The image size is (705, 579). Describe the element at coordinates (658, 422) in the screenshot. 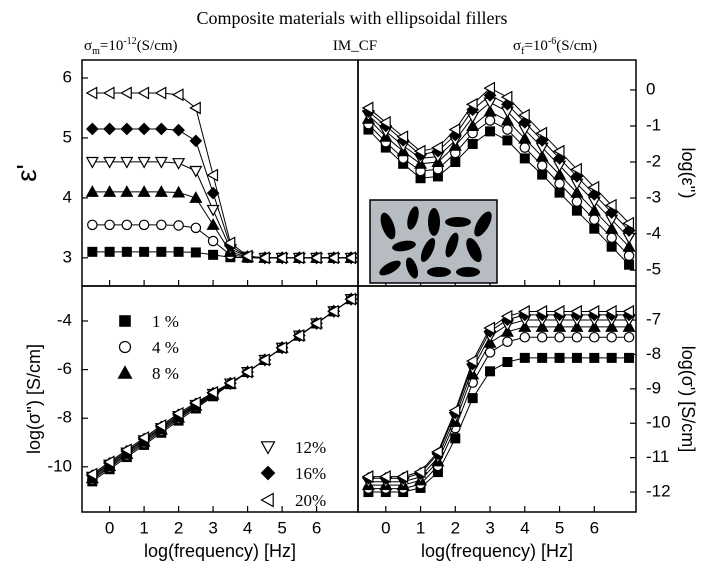

I see `y-tick-label: -10` at that location.